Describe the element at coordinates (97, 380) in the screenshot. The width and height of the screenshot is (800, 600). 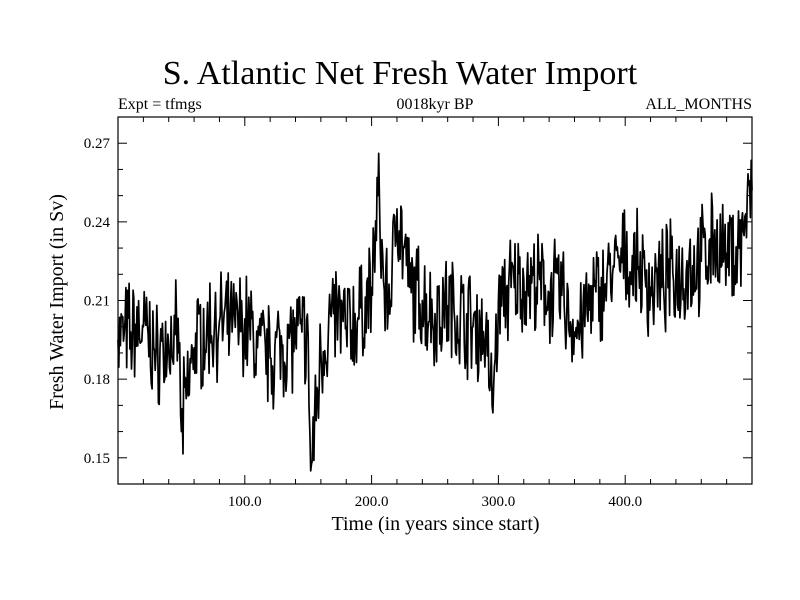
I see `y-tick-label: 0.18` at that location.